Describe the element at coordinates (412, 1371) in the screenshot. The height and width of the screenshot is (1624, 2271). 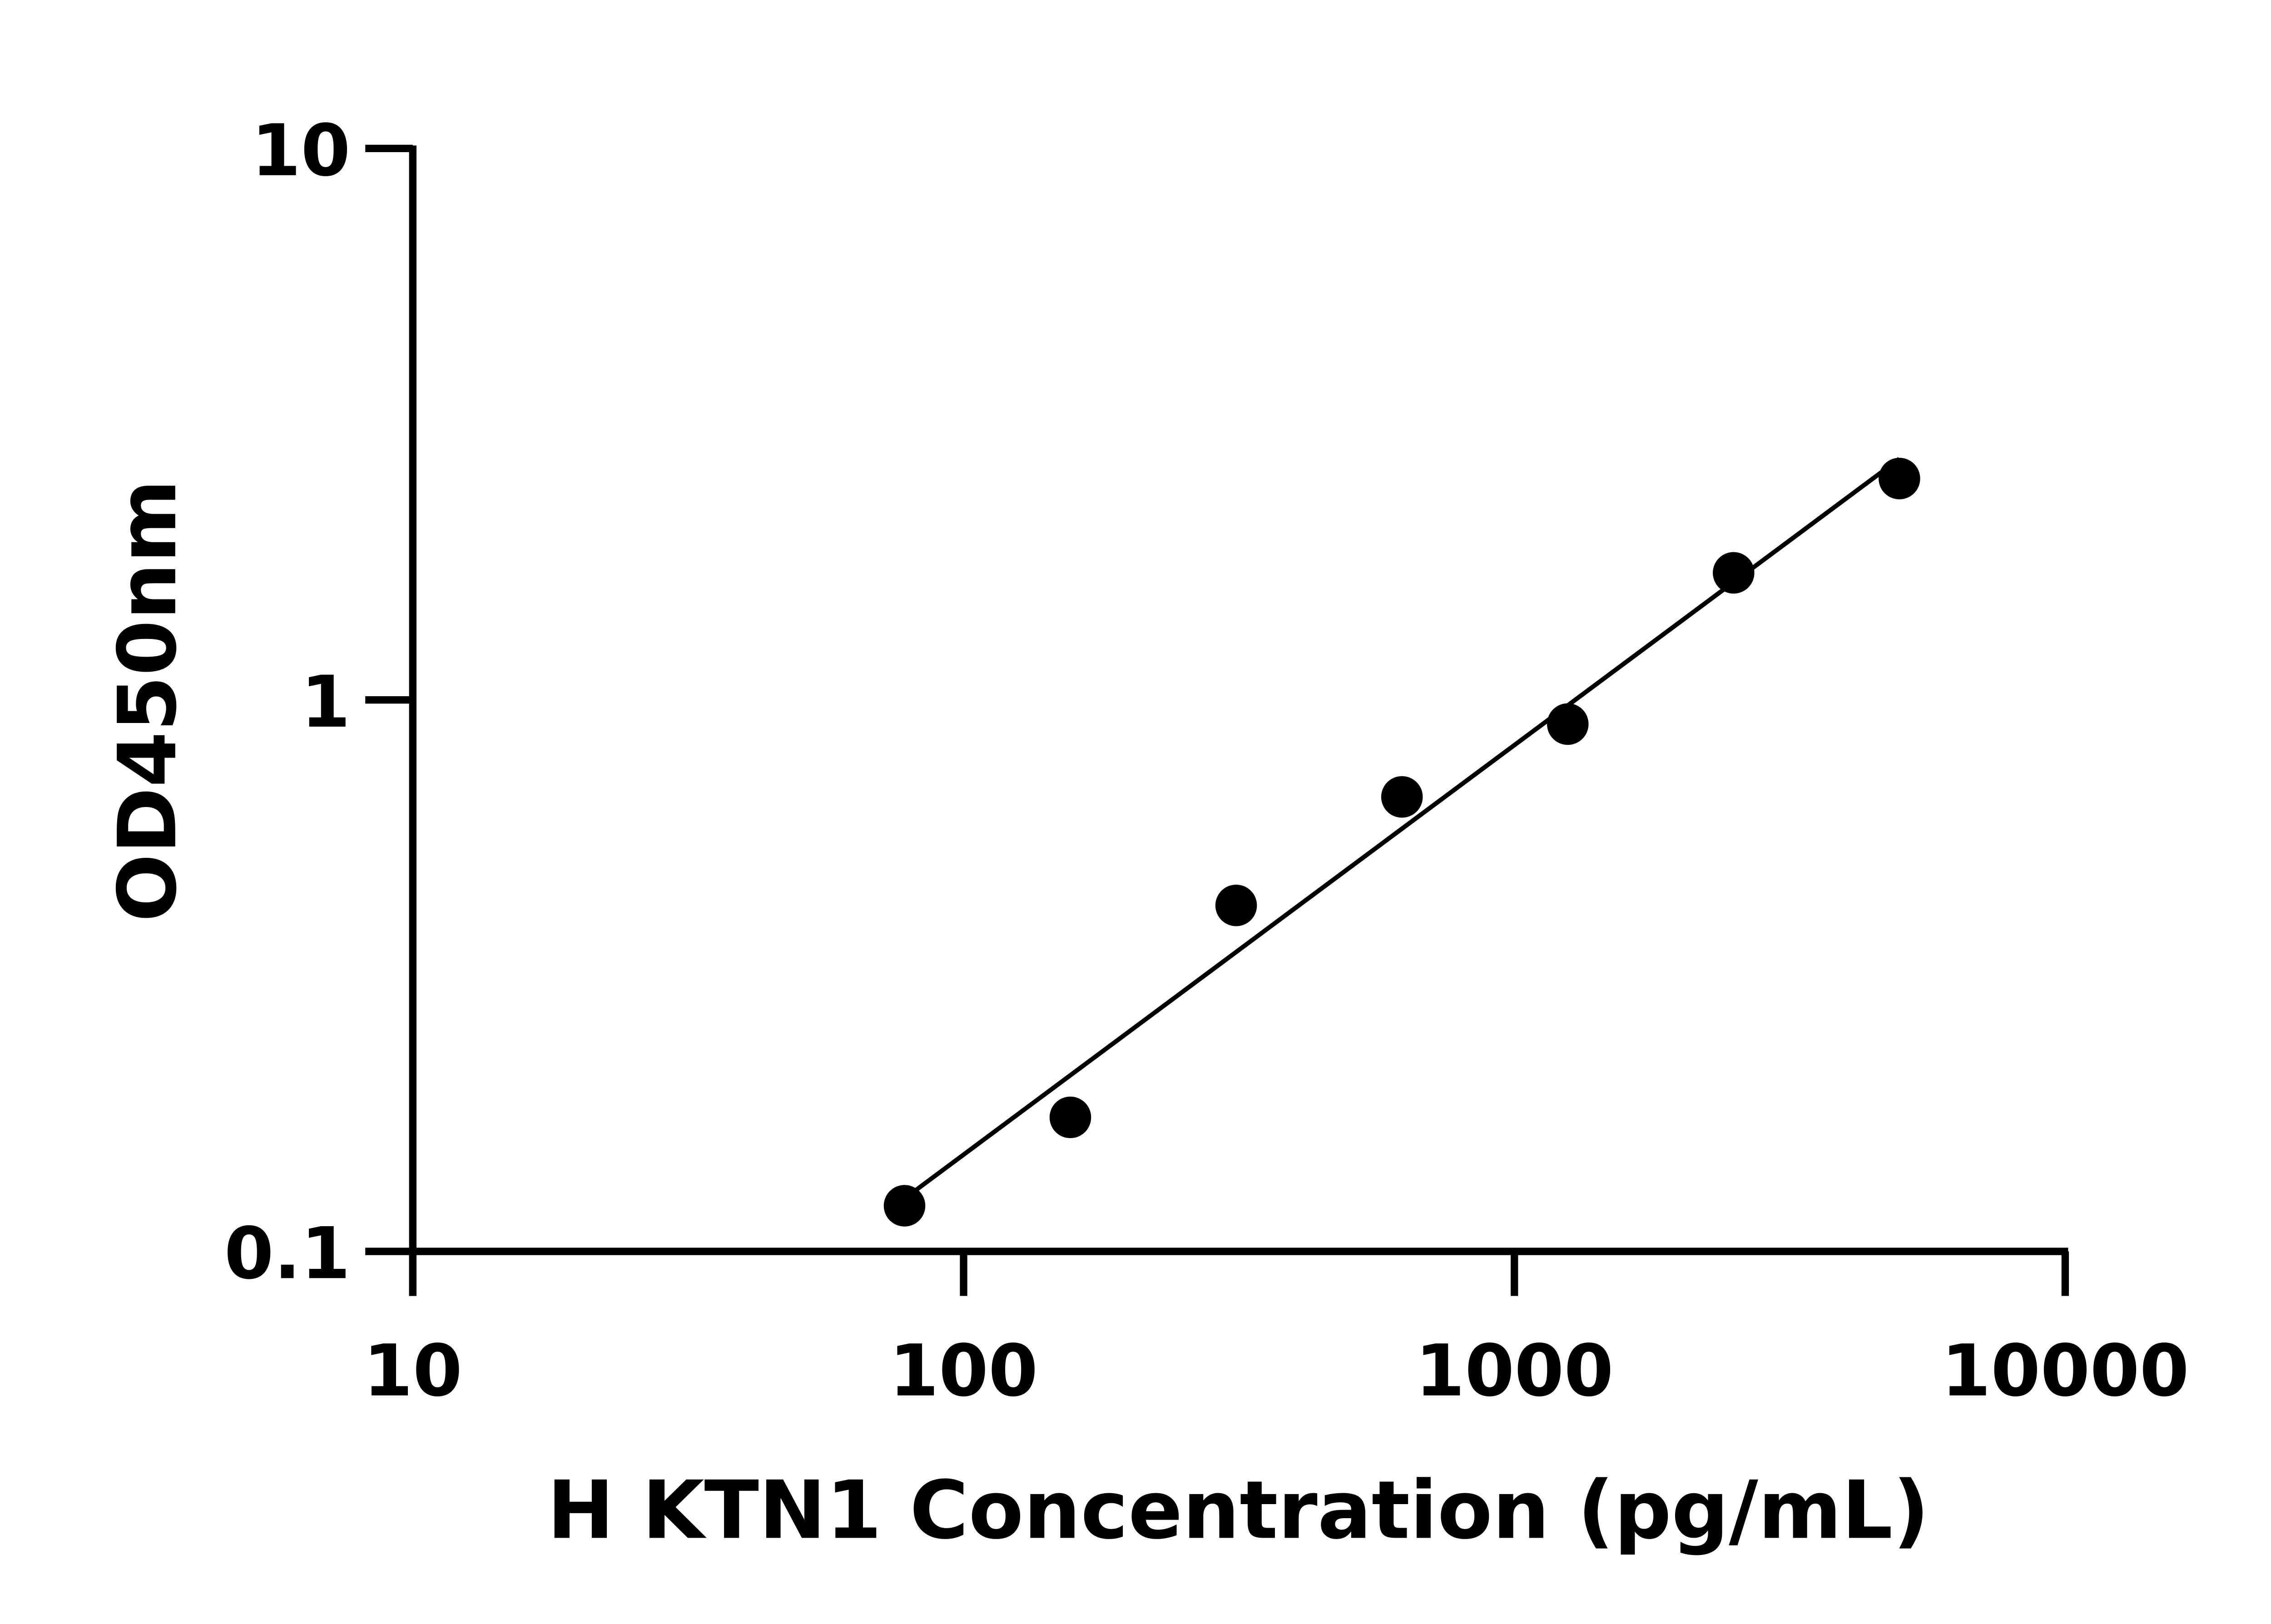
I see `x-tick-label: 10` at that location.